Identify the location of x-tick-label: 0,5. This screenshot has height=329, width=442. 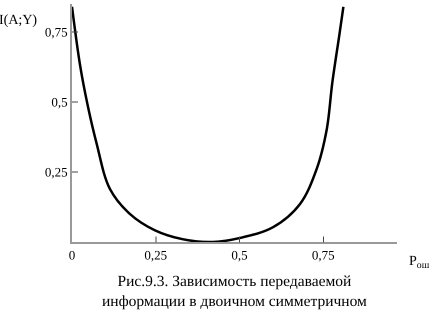
(239, 254).